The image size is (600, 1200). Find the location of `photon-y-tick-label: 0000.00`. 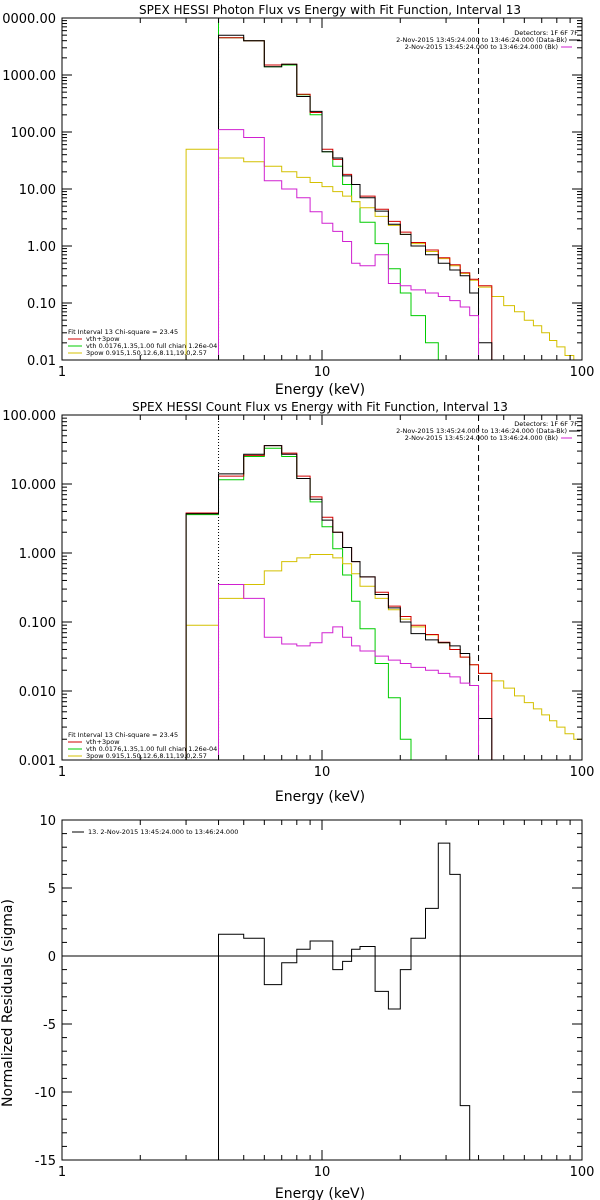

photon-y-tick-label: 0000.00 is located at coordinates (29, 19).